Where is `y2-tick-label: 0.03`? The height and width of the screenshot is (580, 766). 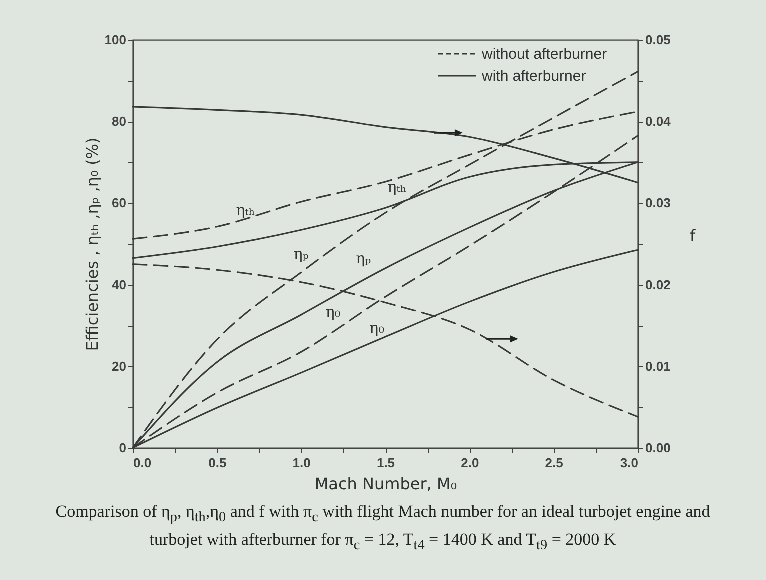
y2-tick-label: 0.03 is located at coordinates (658, 203).